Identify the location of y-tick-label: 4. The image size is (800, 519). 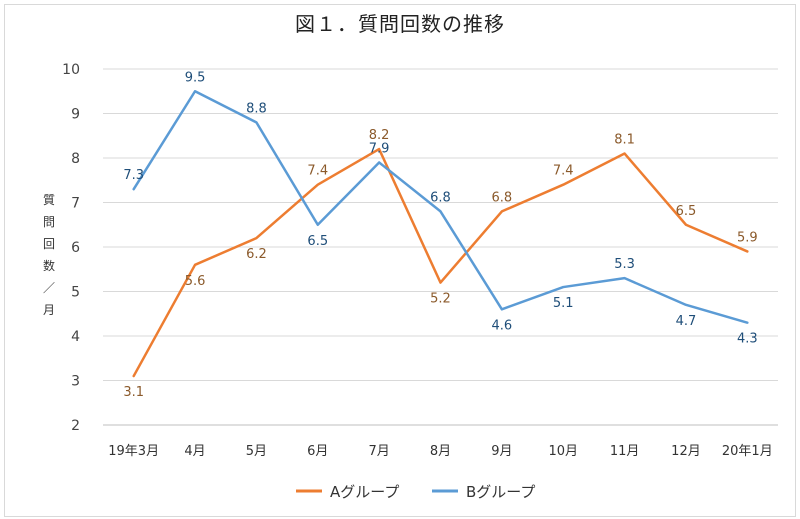
(75, 337).